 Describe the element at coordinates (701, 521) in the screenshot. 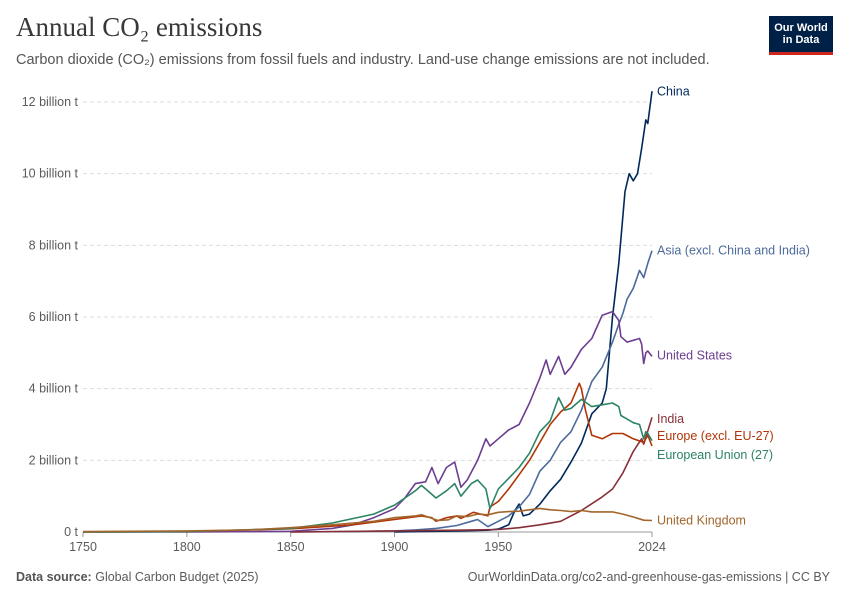

I see `series-label-united-kingdom: United Kingdom` at that location.